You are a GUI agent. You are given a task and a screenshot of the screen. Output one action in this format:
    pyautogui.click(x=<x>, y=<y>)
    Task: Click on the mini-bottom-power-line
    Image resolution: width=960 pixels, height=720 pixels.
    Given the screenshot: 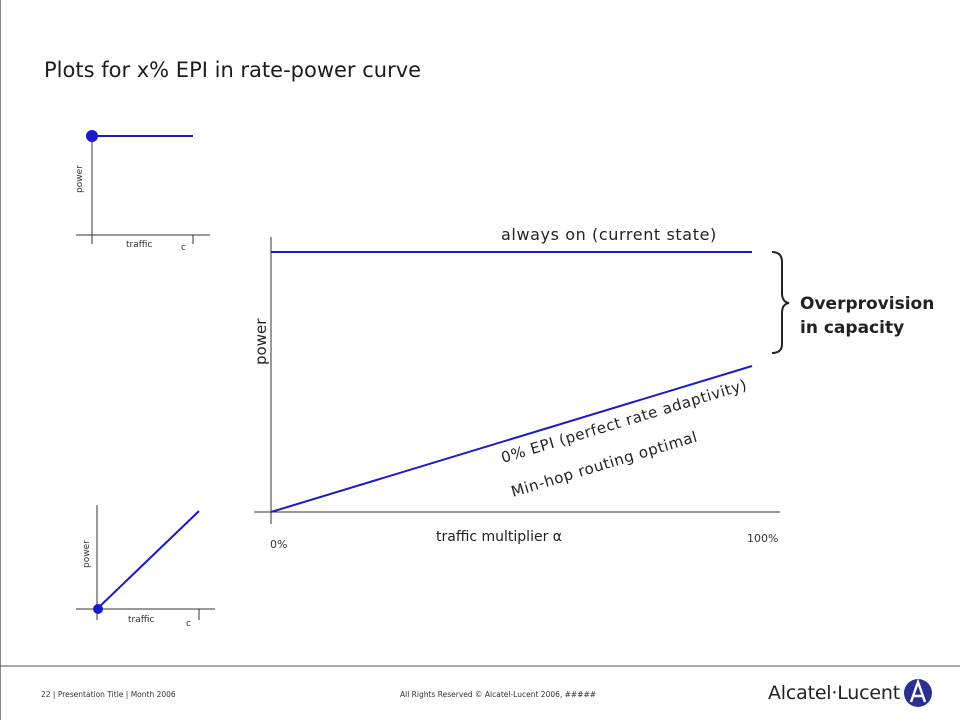 What is the action you would take?
    pyautogui.click(x=148, y=560)
    